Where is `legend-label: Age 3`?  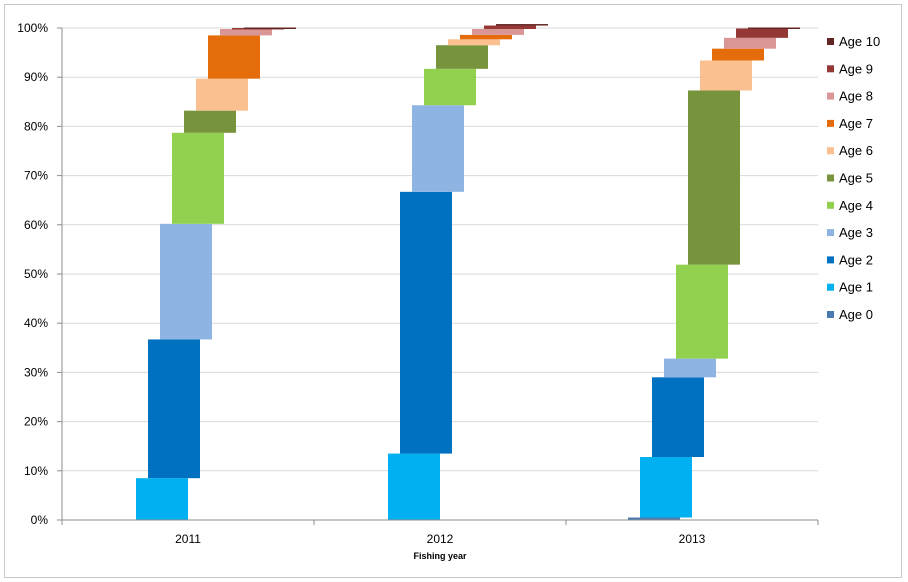
legend-label: Age 3 is located at coordinates (856, 232).